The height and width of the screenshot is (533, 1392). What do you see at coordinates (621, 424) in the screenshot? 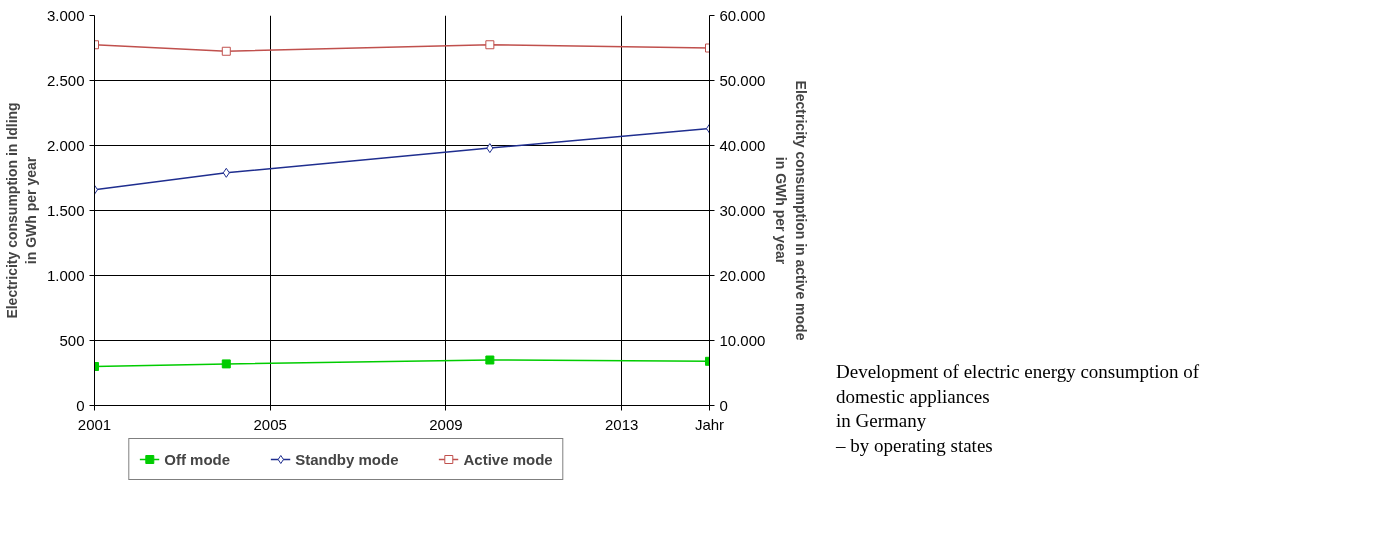
I see `x-tick-label: 2013` at bounding box center [621, 424].